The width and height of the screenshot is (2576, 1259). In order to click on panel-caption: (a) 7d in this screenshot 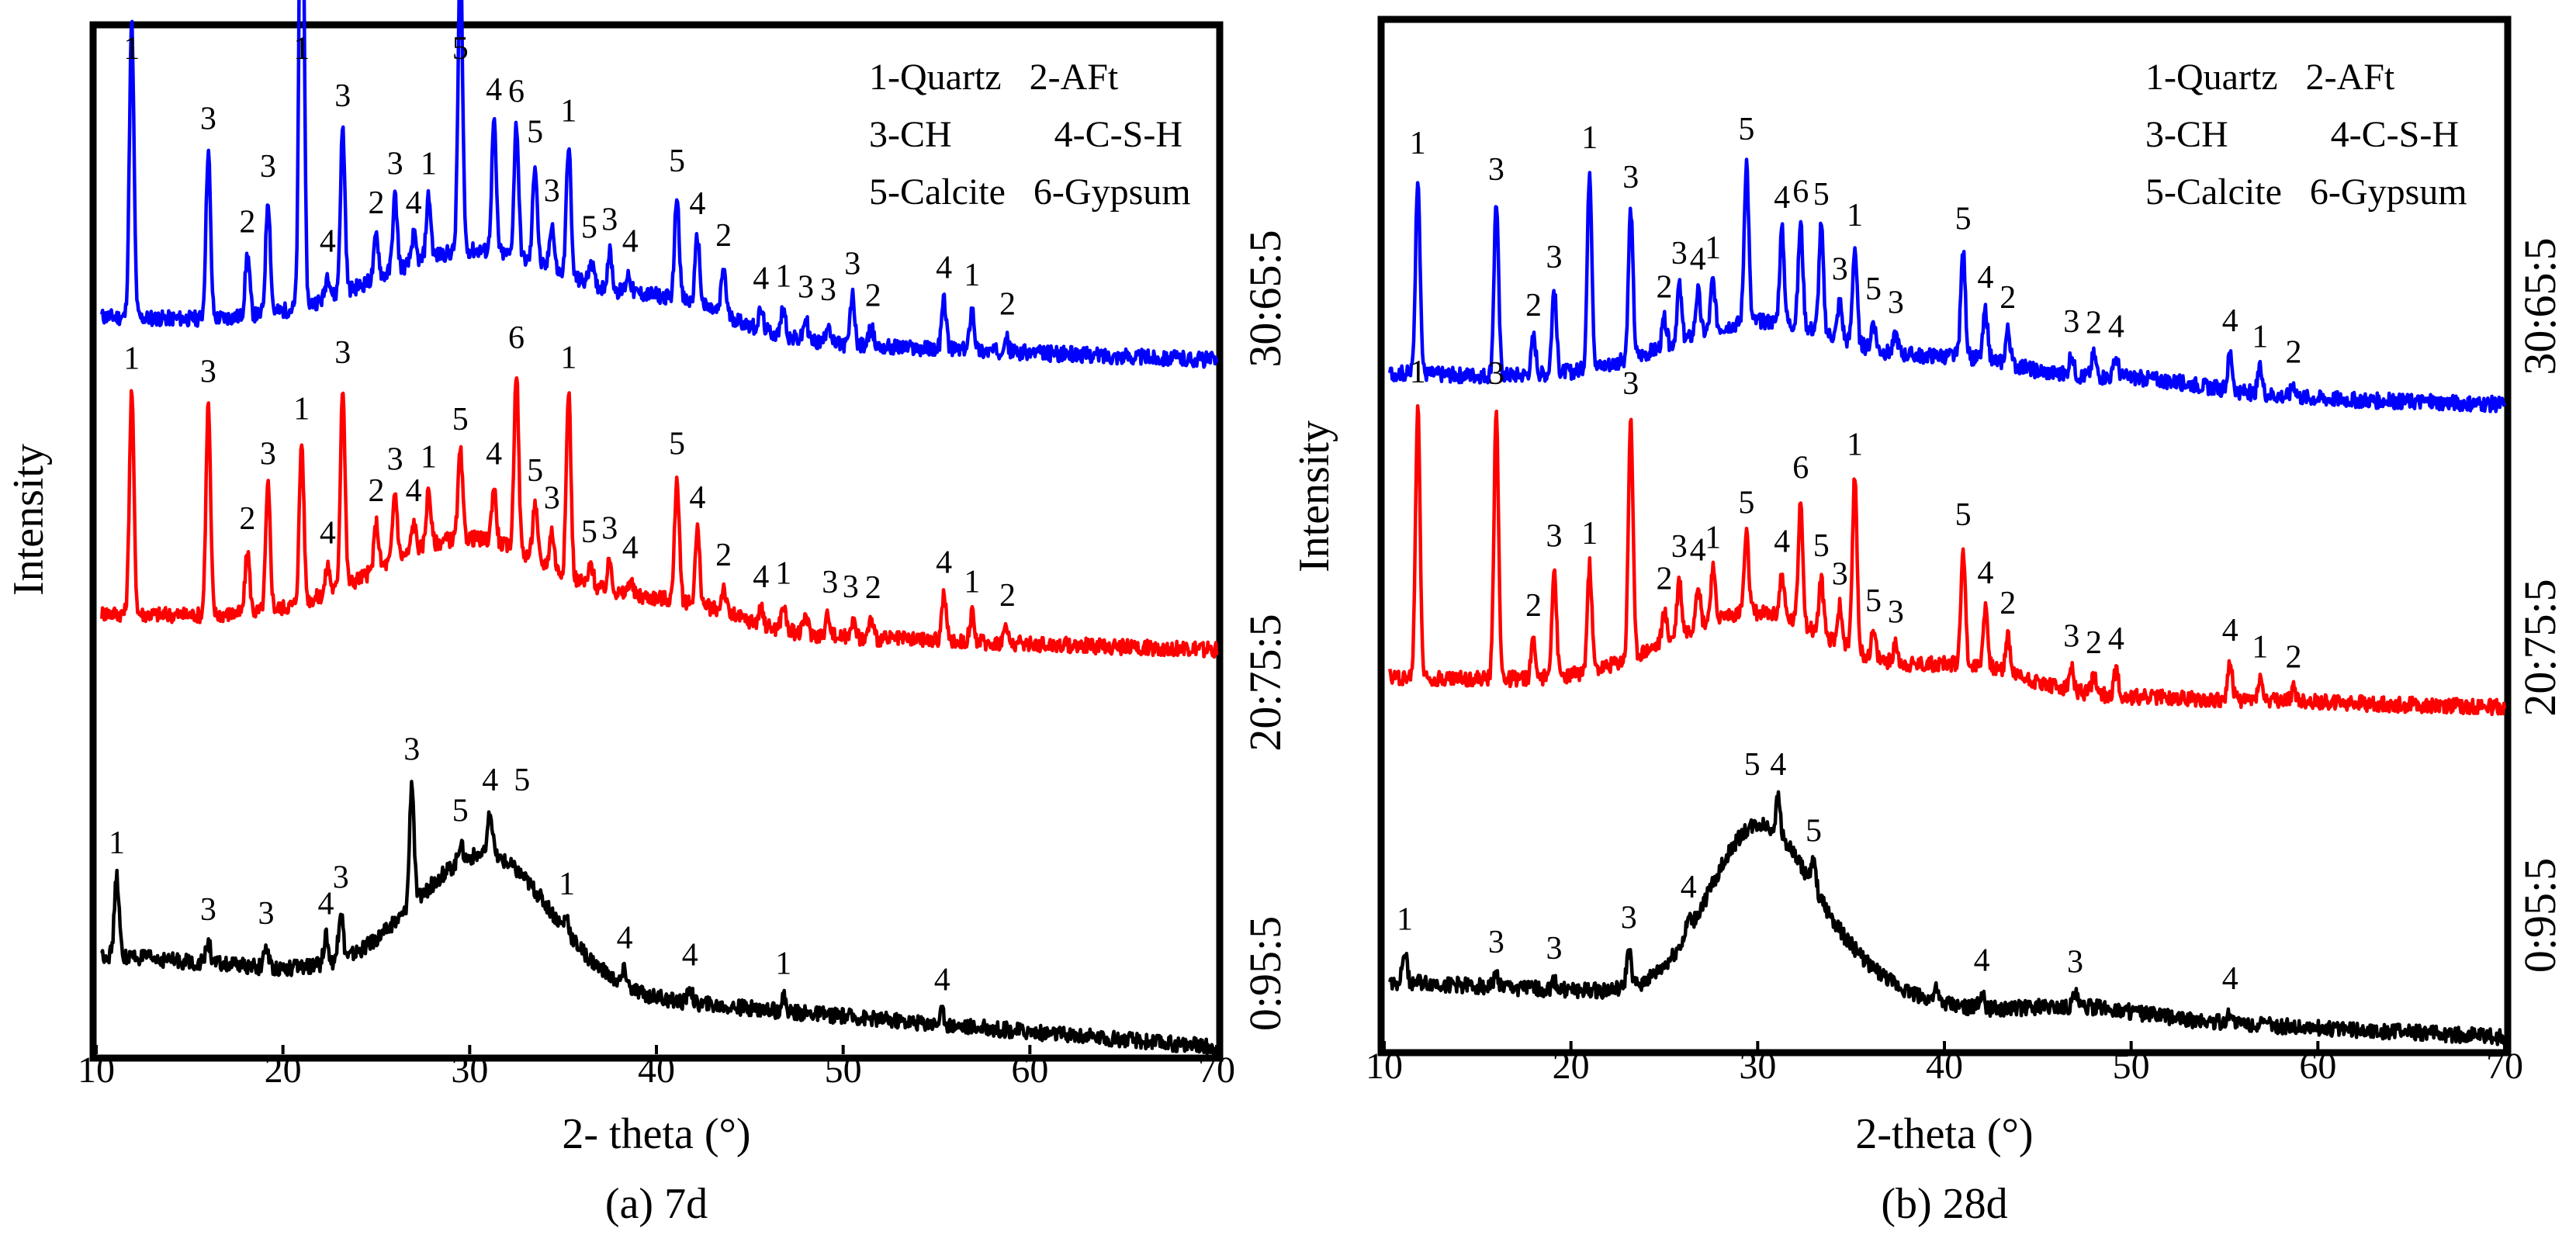, I will do `click(656, 1204)`.